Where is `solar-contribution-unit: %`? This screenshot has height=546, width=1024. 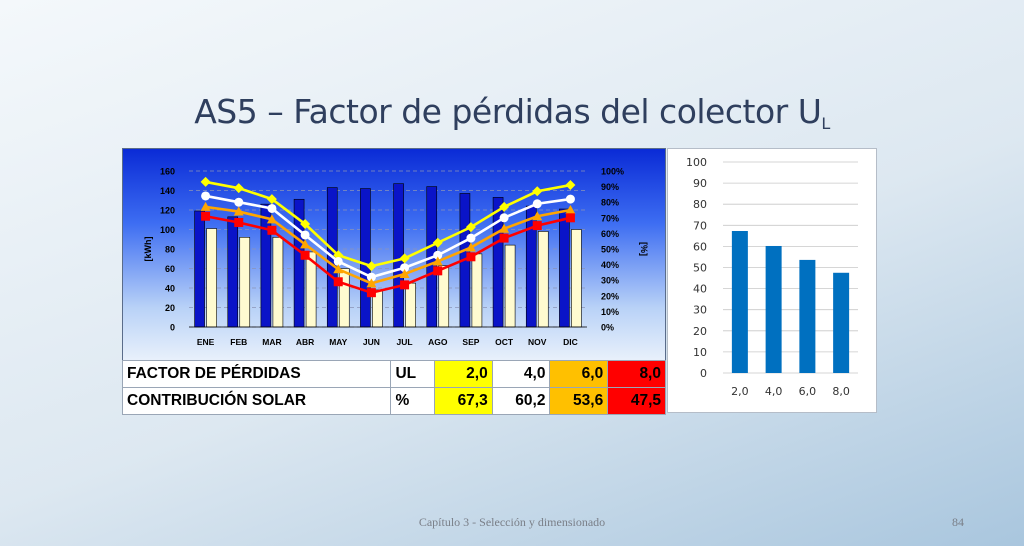
solar-contribution-unit: % is located at coordinates (412, 401).